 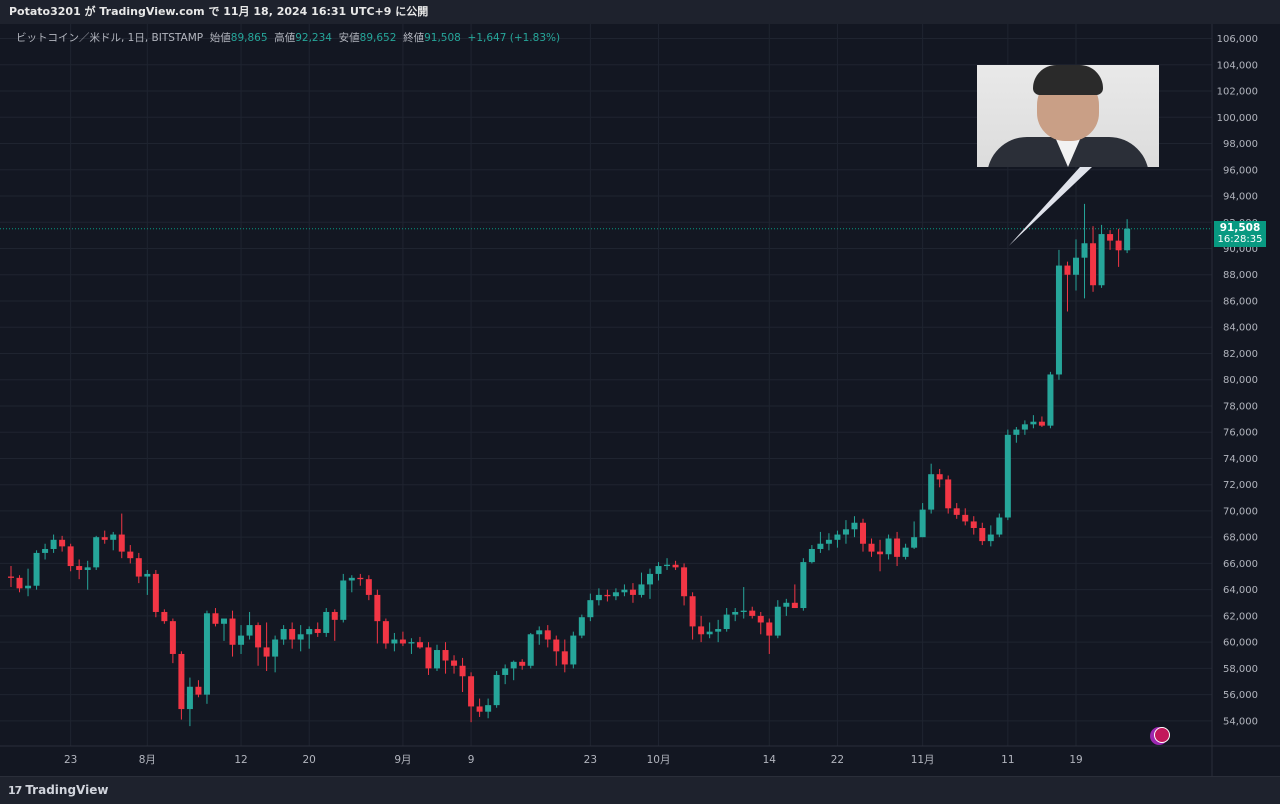 What do you see at coordinates (15, 790) in the screenshot?
I see `tradingview-mark-icon: 17` at bounding box center [15, 790].